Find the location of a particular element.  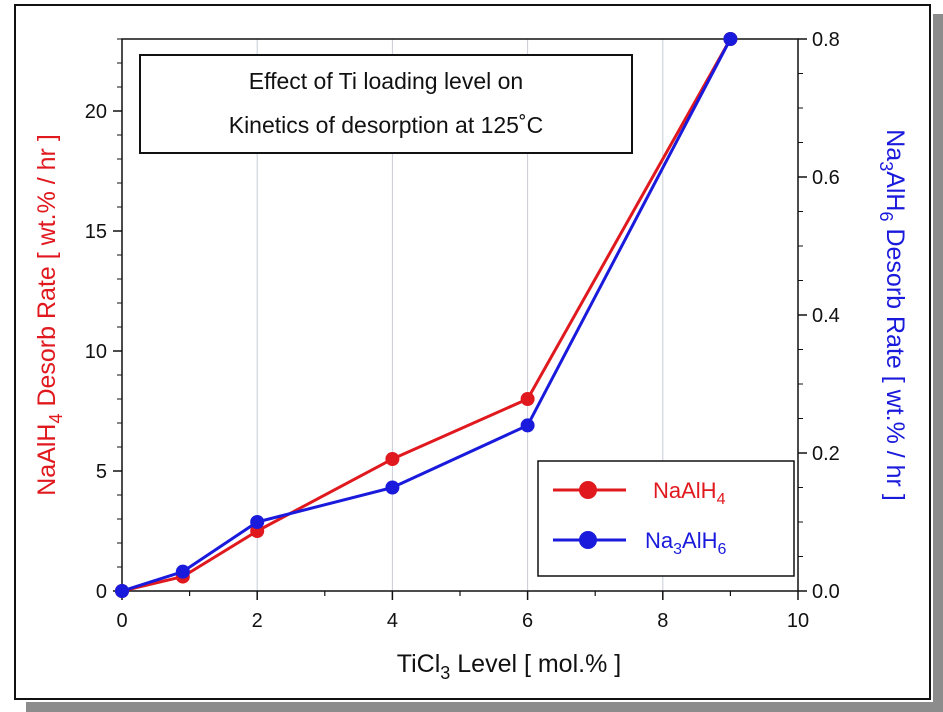

legend-item-na3alh6: Na3AlH6 is located at coordinates (639, 543).